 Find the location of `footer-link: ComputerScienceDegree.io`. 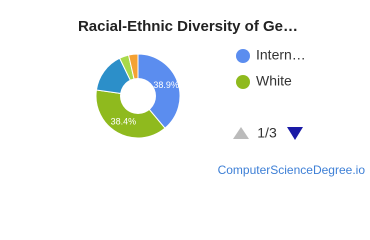

footer-link: ComputerScienceDegree.io is located at coordinates (292, 170).